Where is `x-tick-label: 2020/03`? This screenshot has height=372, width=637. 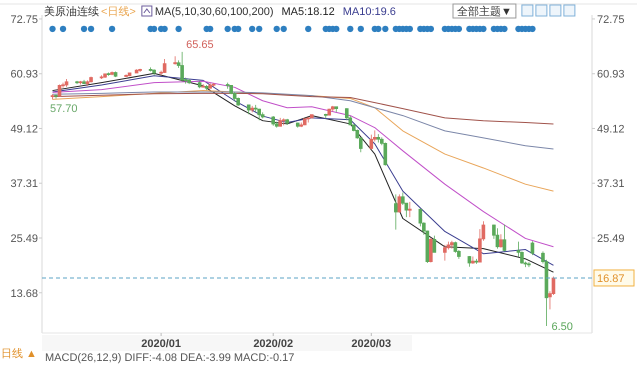 x-tick-label: 2020/03 is located at coordinates (371, 344).